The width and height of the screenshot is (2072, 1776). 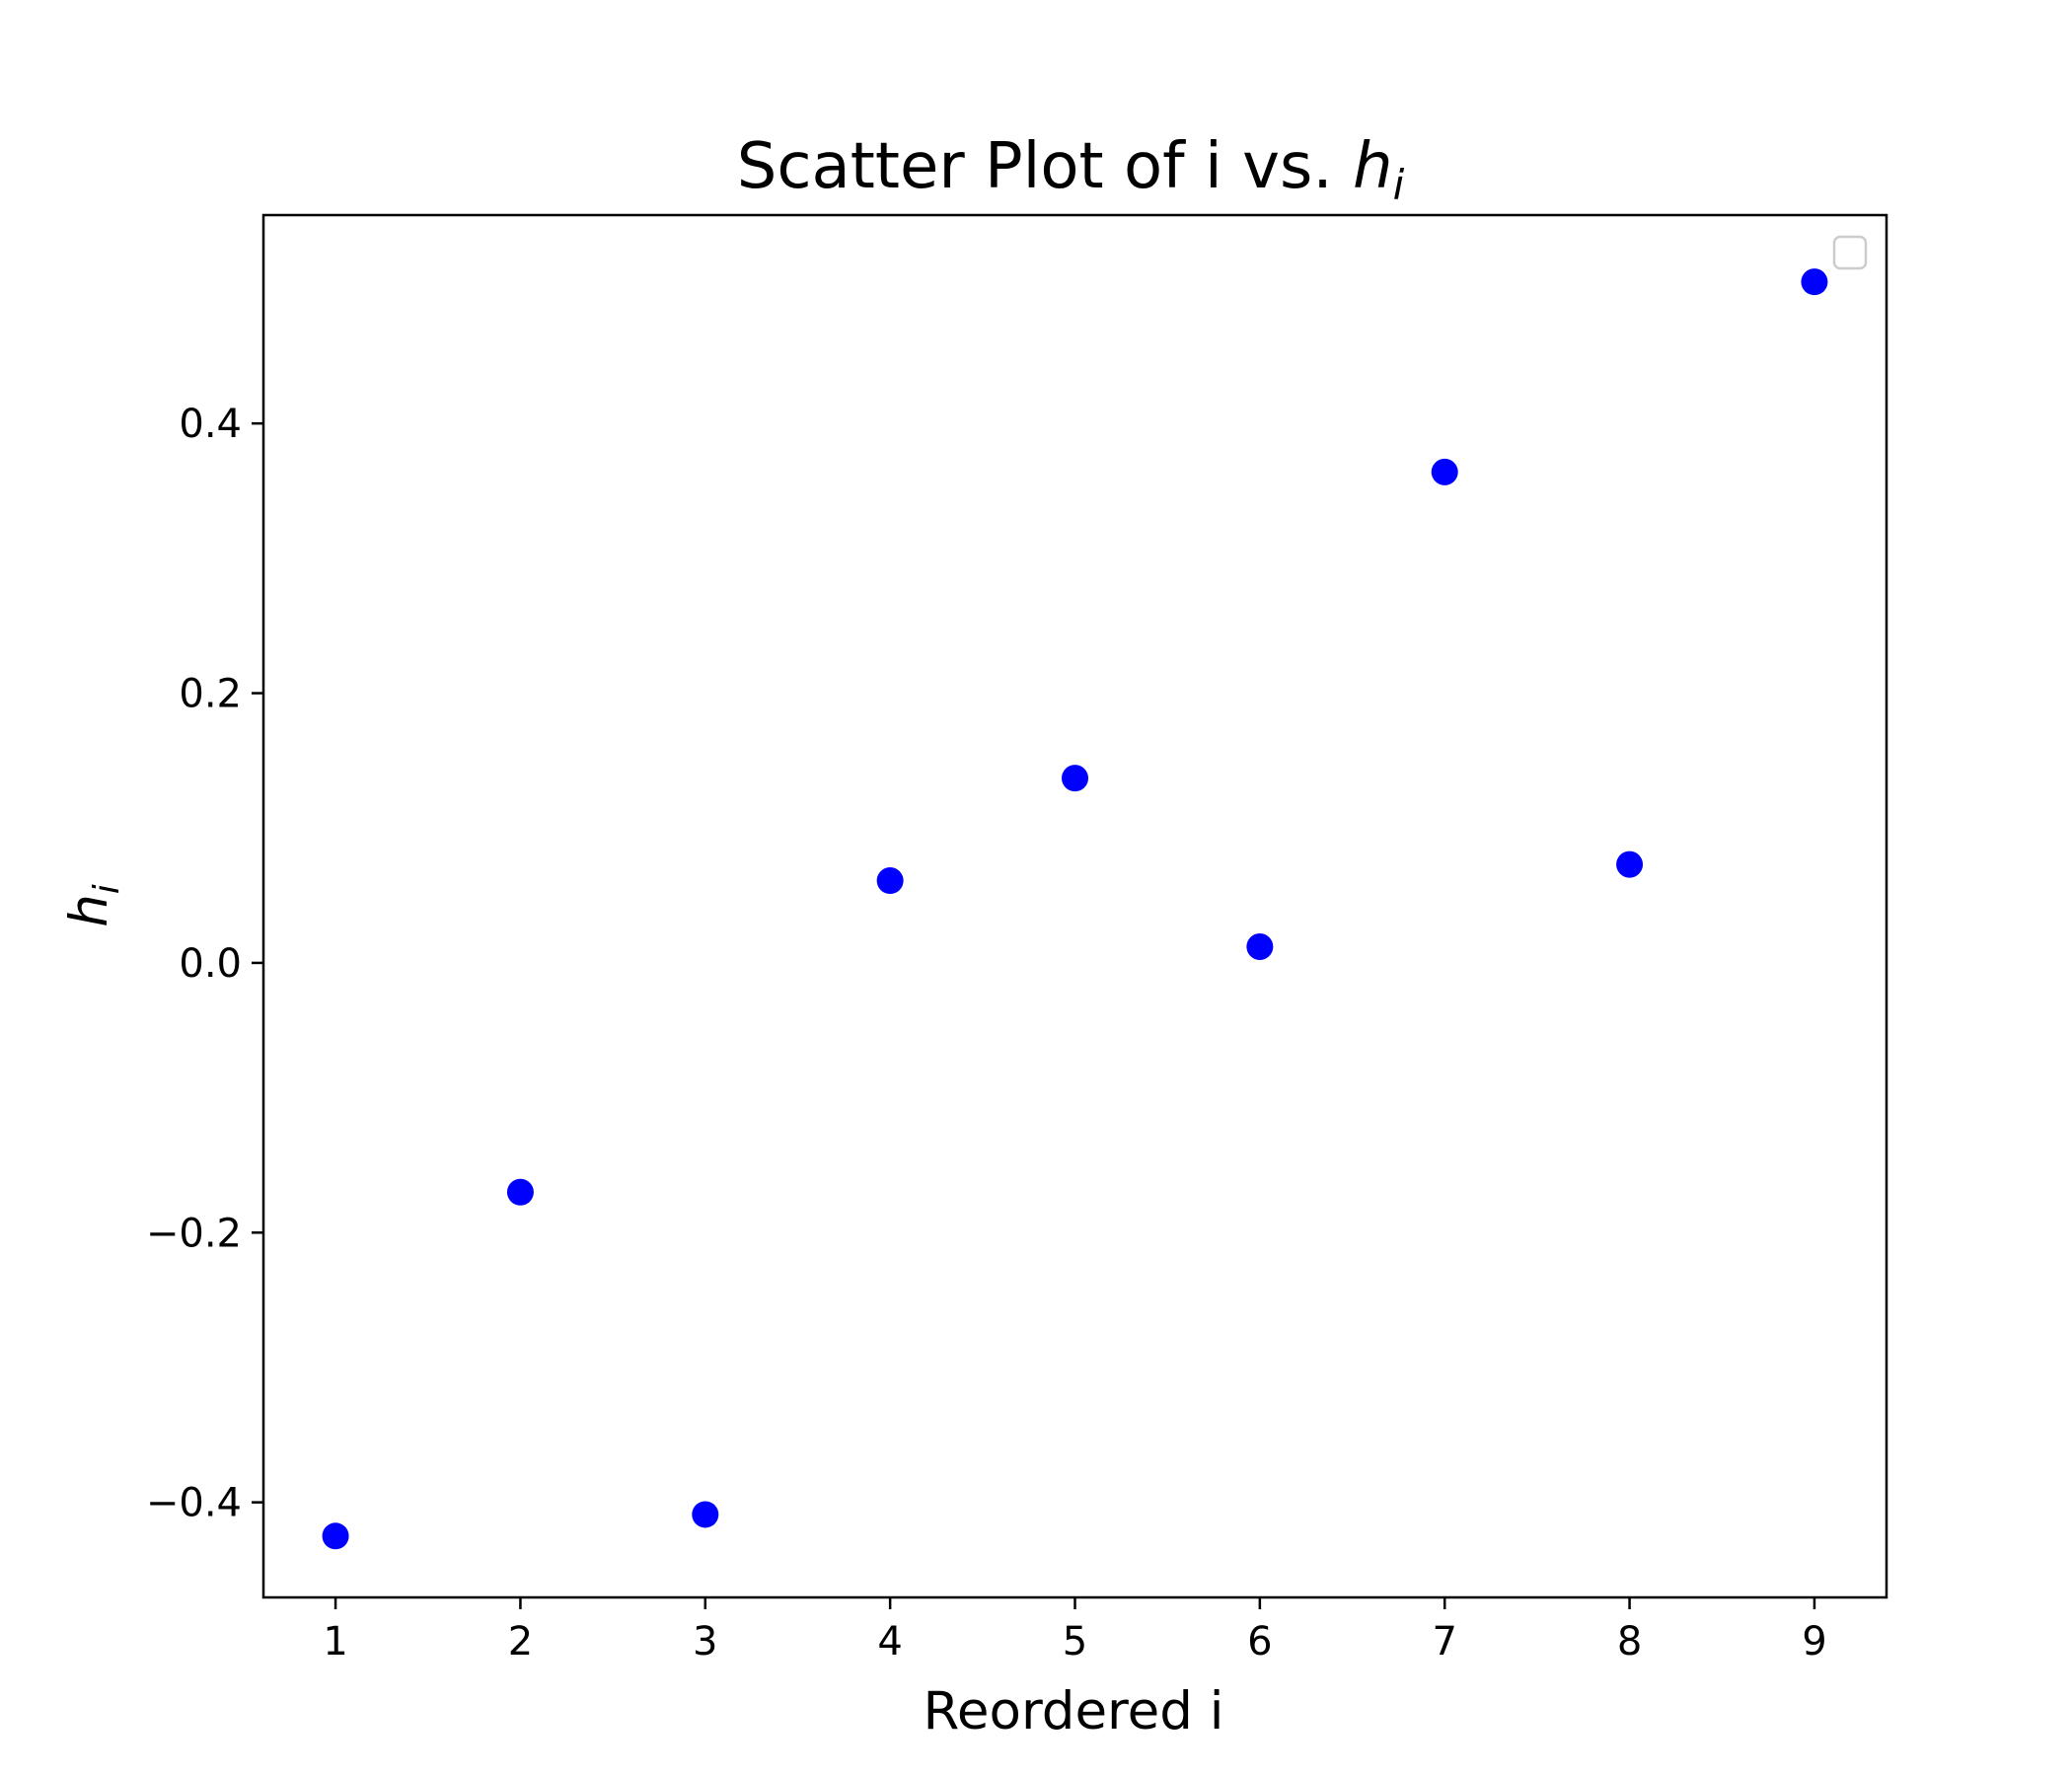 What do you see at coordinates (93, 906) in the screenshot?
I see `y-axis-label: hi` at bounding box center [93, 906].